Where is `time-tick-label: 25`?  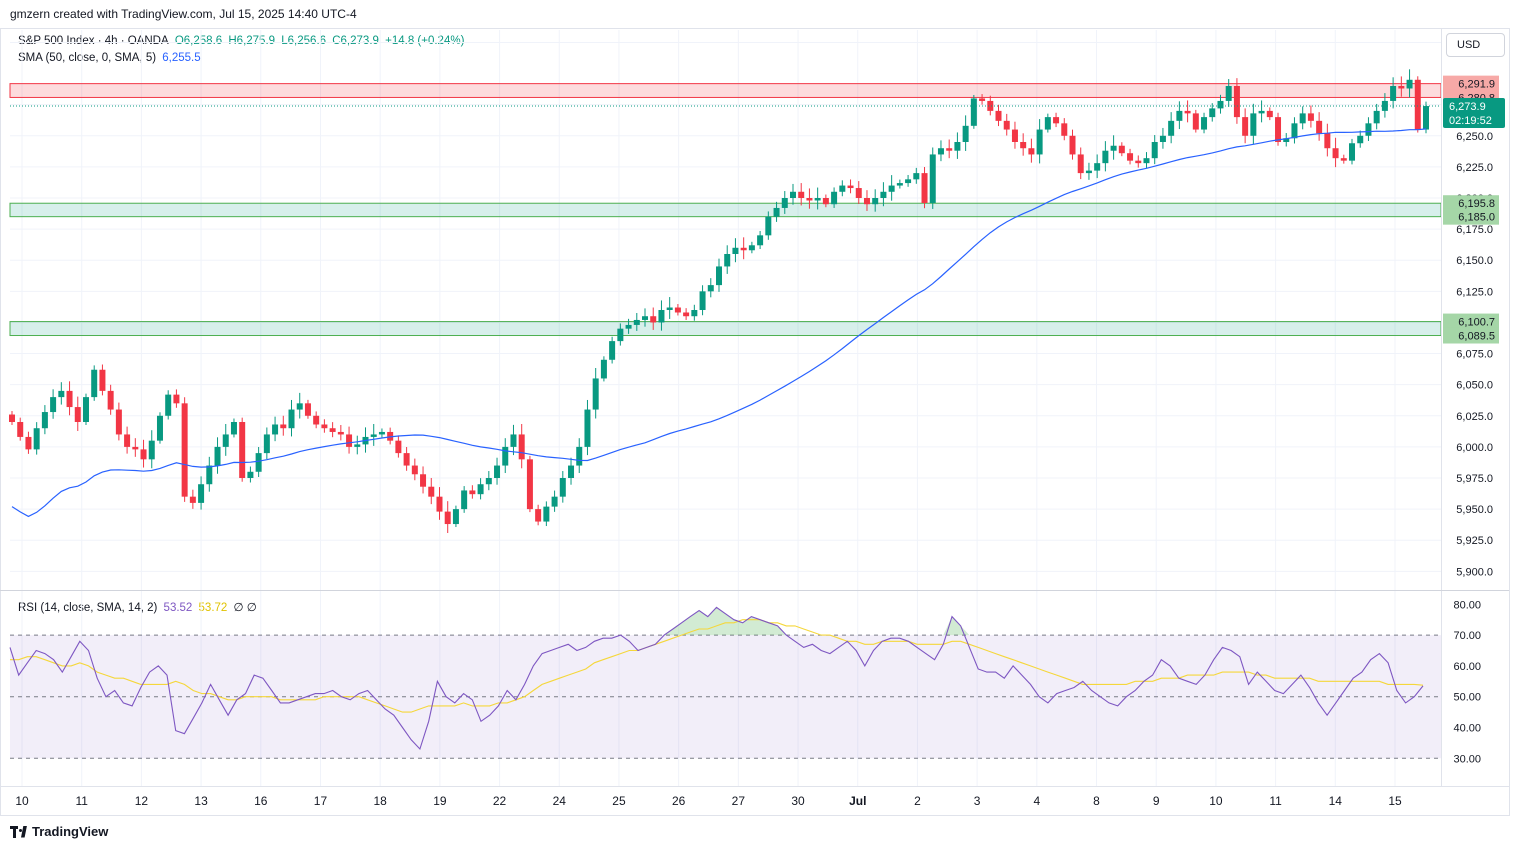 time-tick-label: 25 is located at coordinates (619, 801).